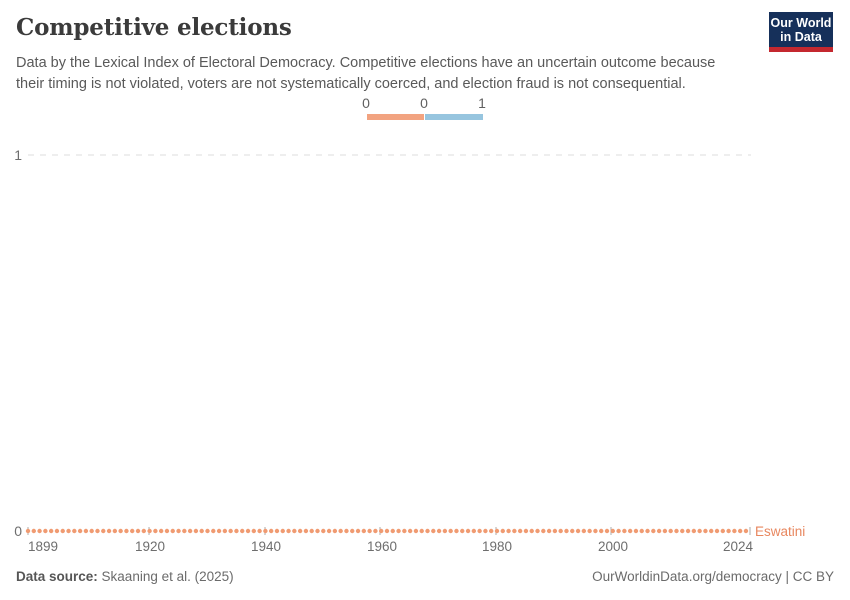  Describe the element at coordinates (382, 546) in the screenshot. I see `x-axis-label-1960: 1960` at that location.